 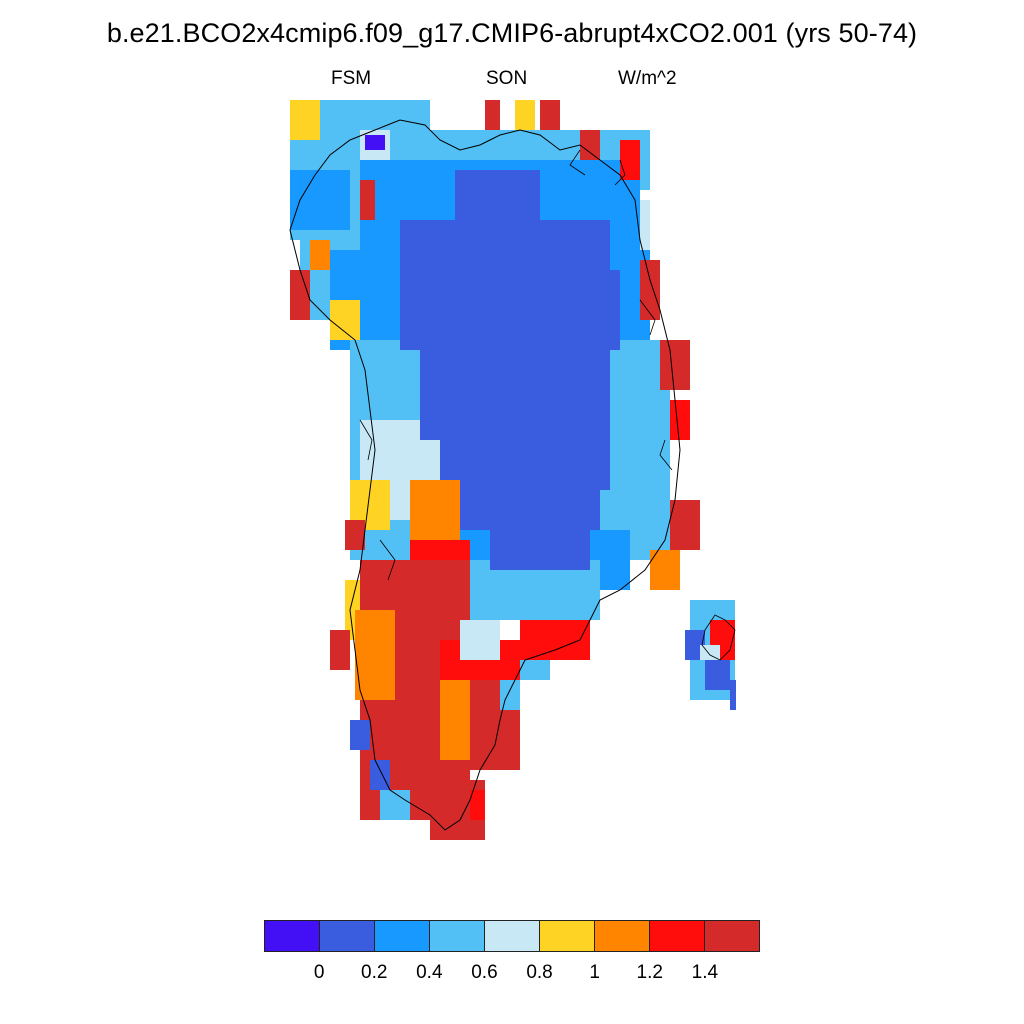 What do you see at coordinates (484, 972) in the screenshot?
I see `colorbar-label: 0.6` at bounding box center [484, 972].